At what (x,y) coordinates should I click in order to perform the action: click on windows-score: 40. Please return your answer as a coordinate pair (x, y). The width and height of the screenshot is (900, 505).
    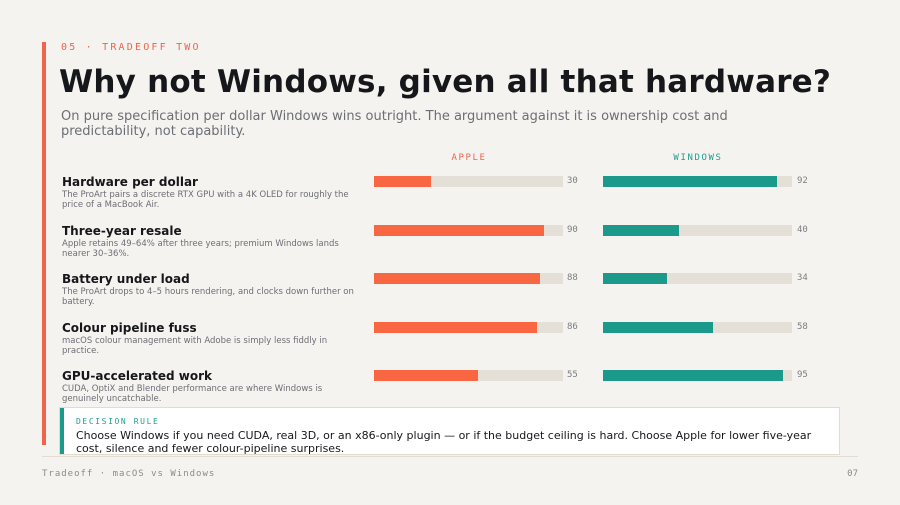
    Looking at the image, I should click on (802, 229).